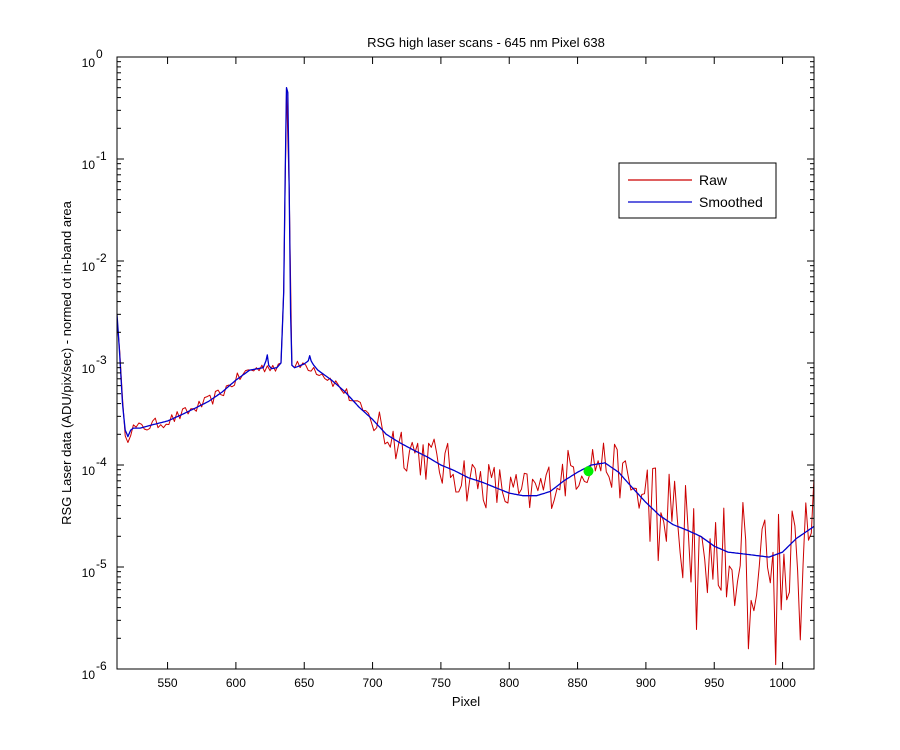 This screenshot has width=900, height=750. What do you see at coordinates (101, 666) in the screenshot?
I see `y-tick-exponent: -6` at bounding box center [101, 666].